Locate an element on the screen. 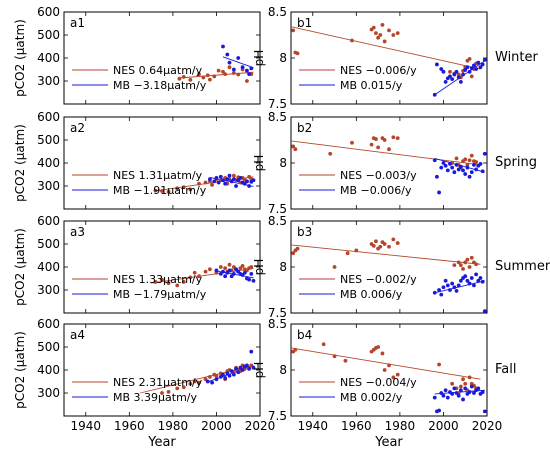  legend-label-nes: NES −0.002/y is located at coordinates (378, 279).